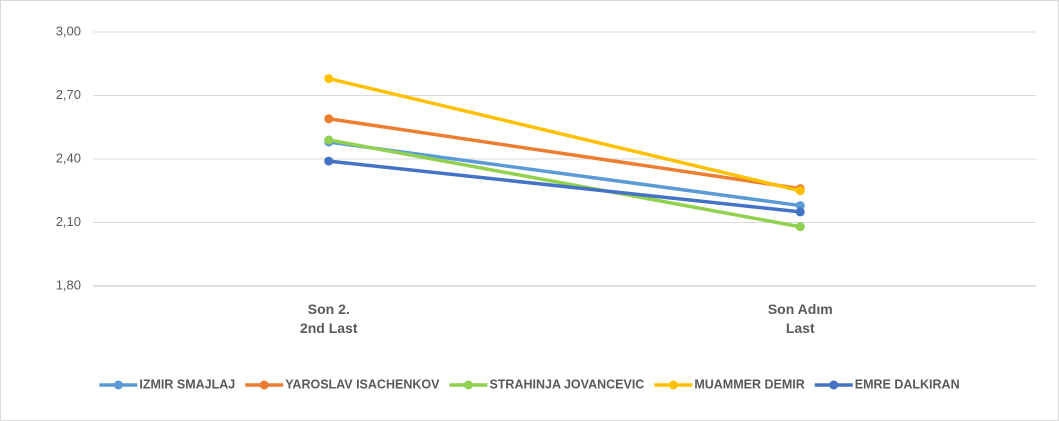 The image size is (1059, 421). I want to click on y-tick-label: 3,00, so click(68, 30).